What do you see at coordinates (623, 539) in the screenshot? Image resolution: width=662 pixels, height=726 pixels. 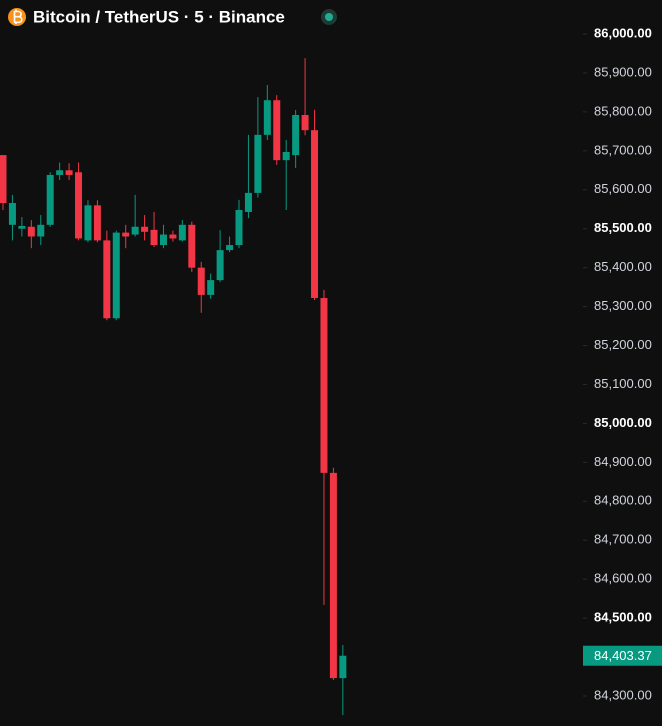 I see `y-tick-label: 84,700.00` at bounding box center [623, 539].